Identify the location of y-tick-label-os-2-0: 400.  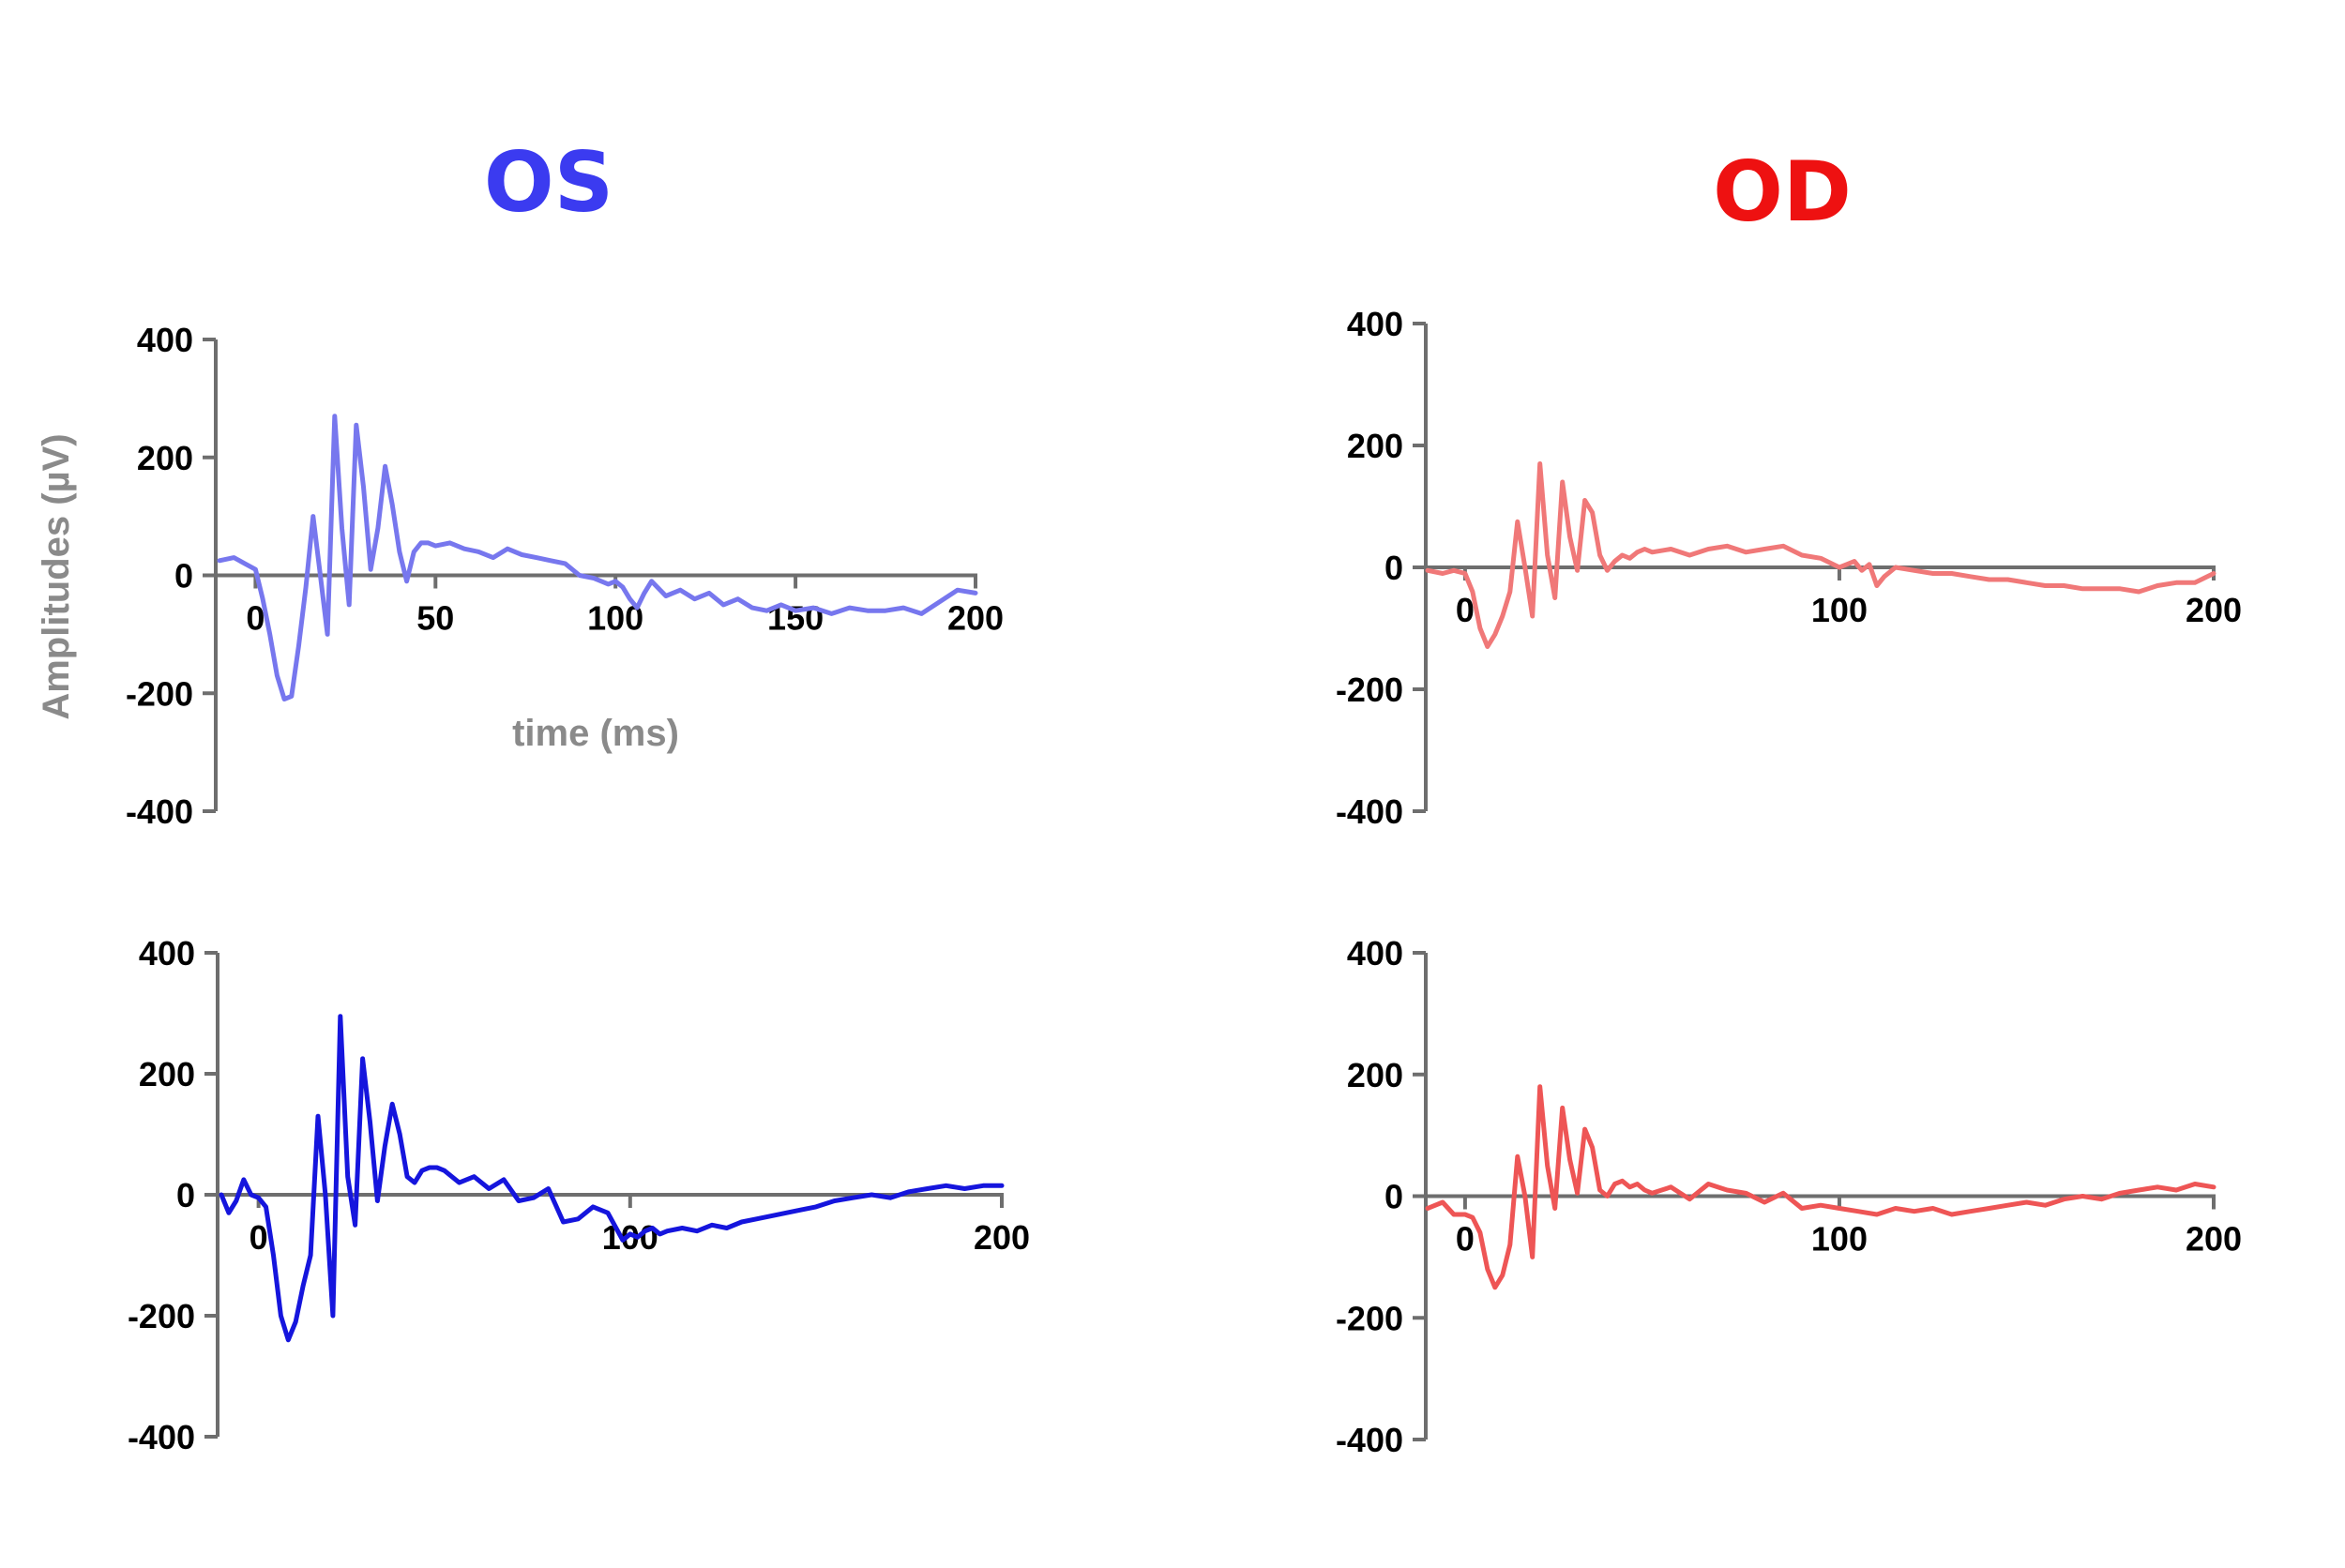
(167, 953).